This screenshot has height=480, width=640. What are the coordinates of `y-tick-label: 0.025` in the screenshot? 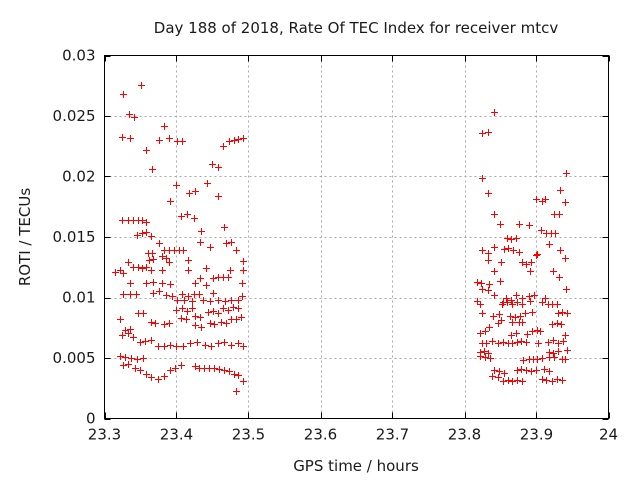 It's located at (74, 116).